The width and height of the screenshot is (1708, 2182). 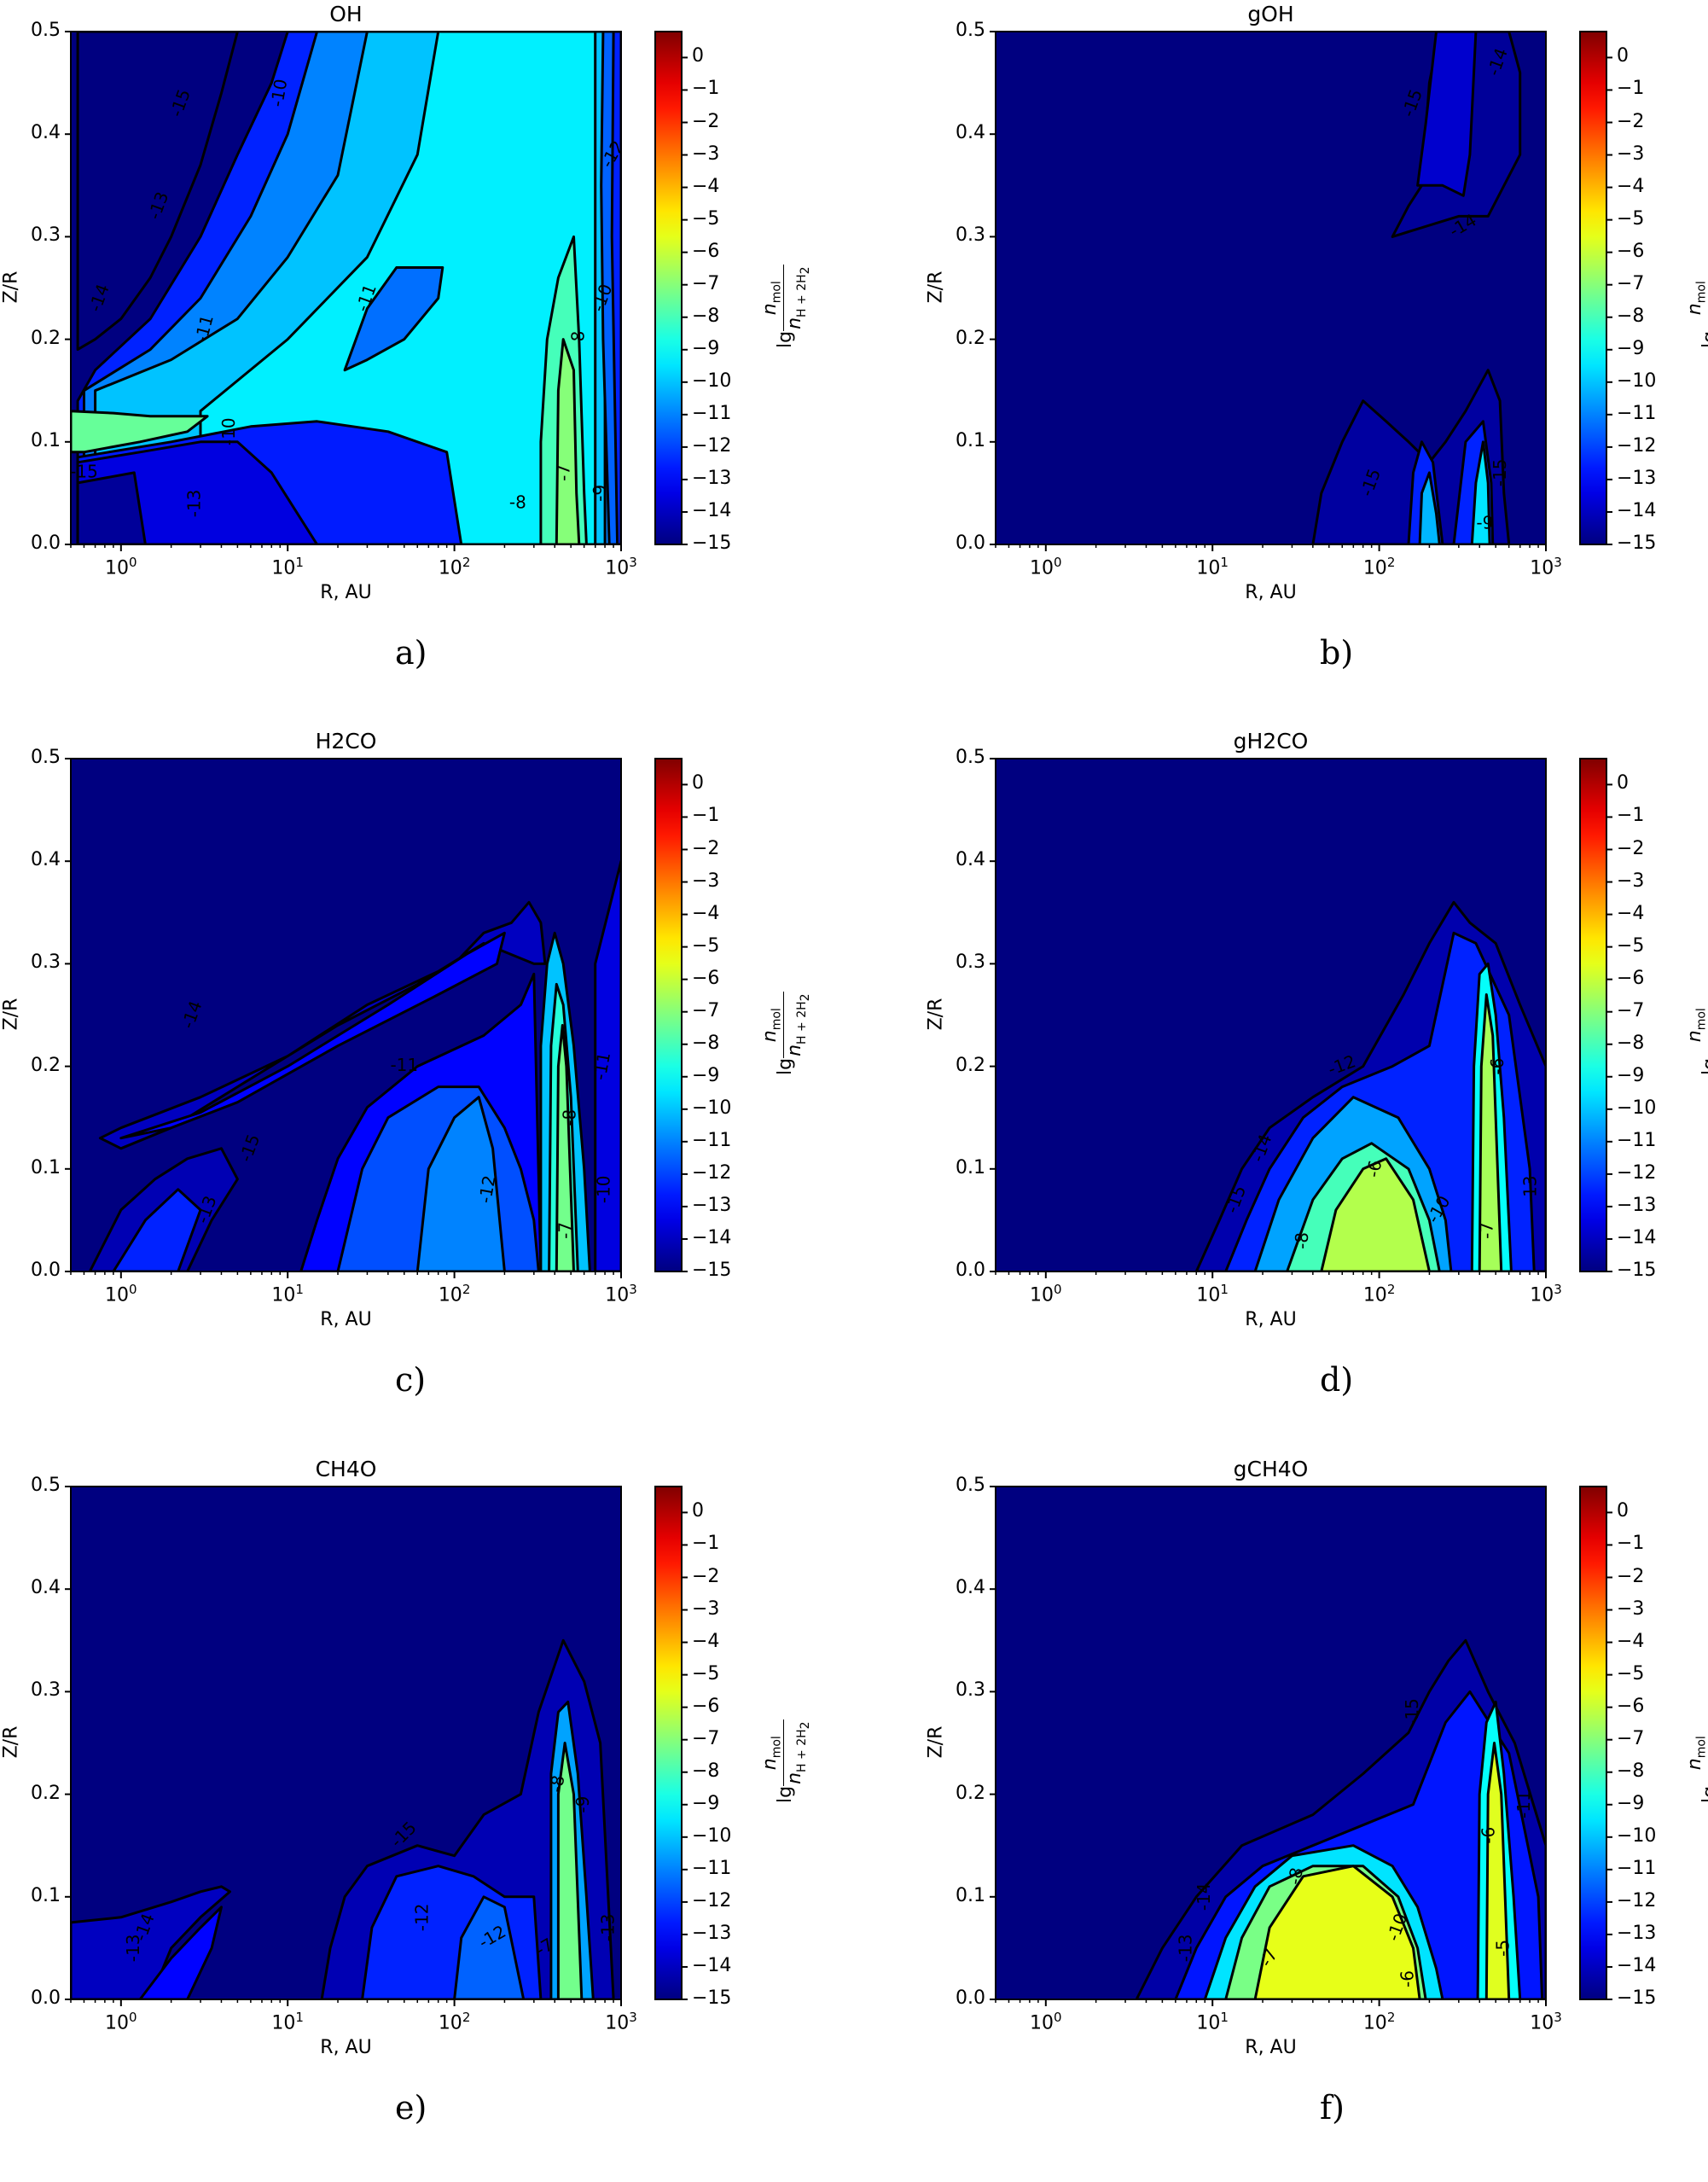 What do you see at coordinates (668, 1743) in the screenshot?
I see `colorbar` at bounding box center [668, 1743].